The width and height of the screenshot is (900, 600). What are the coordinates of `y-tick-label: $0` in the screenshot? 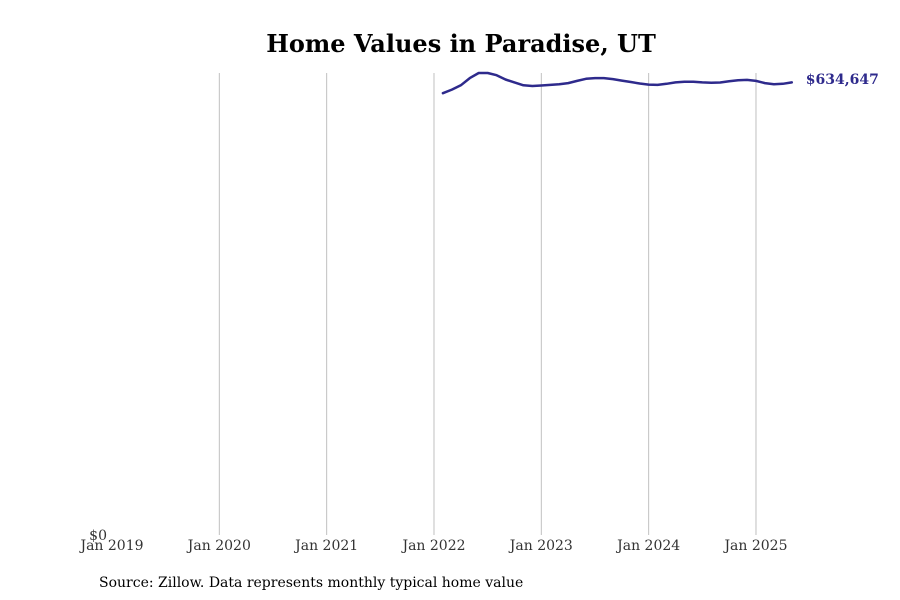 It's located at (98, 536).